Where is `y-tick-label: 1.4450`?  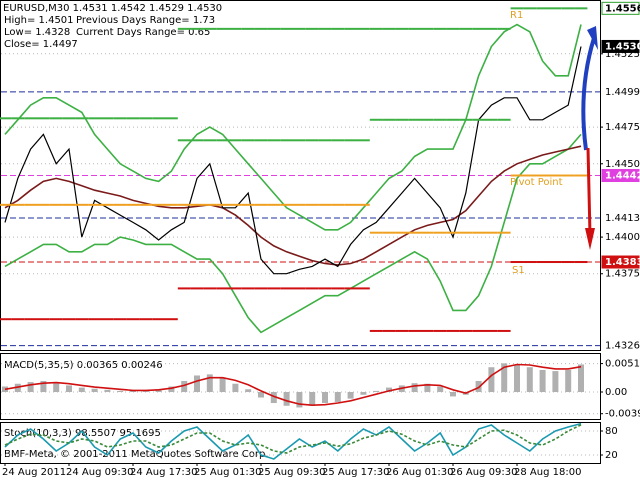
y-tick-label: 1.4450 is located at coordinates (622, 164).